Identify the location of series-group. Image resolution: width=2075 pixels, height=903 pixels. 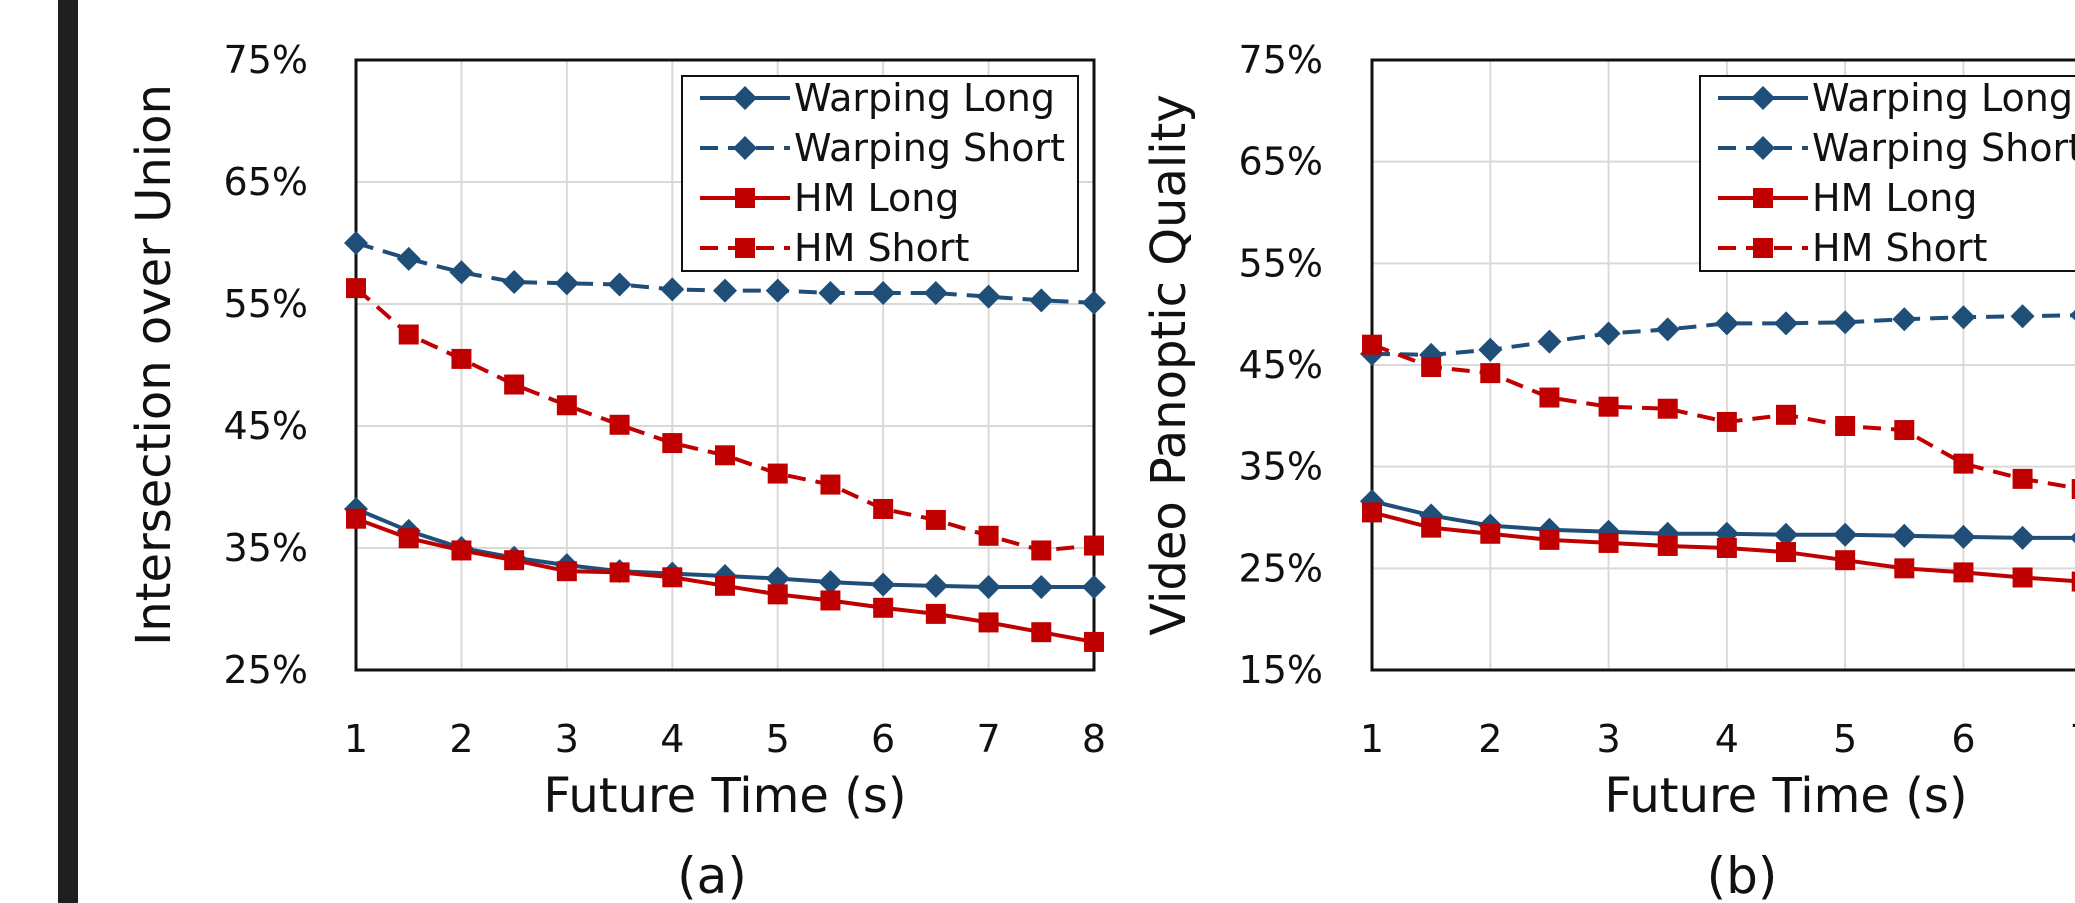
(1717, 448).